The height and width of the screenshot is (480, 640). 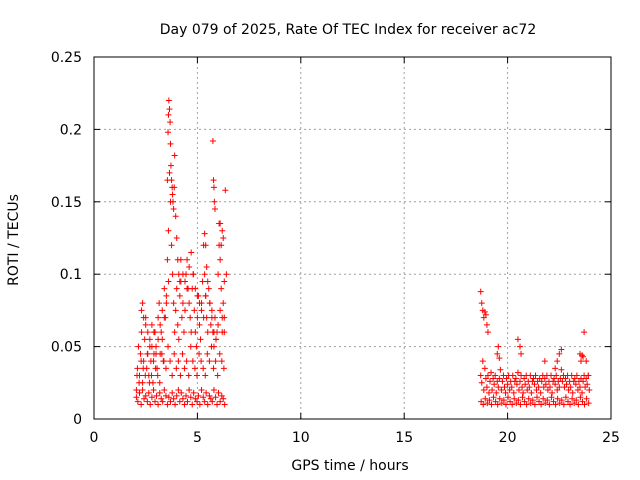 I want to click on y-tick-label: 0.1, so click(x=71, y=275).